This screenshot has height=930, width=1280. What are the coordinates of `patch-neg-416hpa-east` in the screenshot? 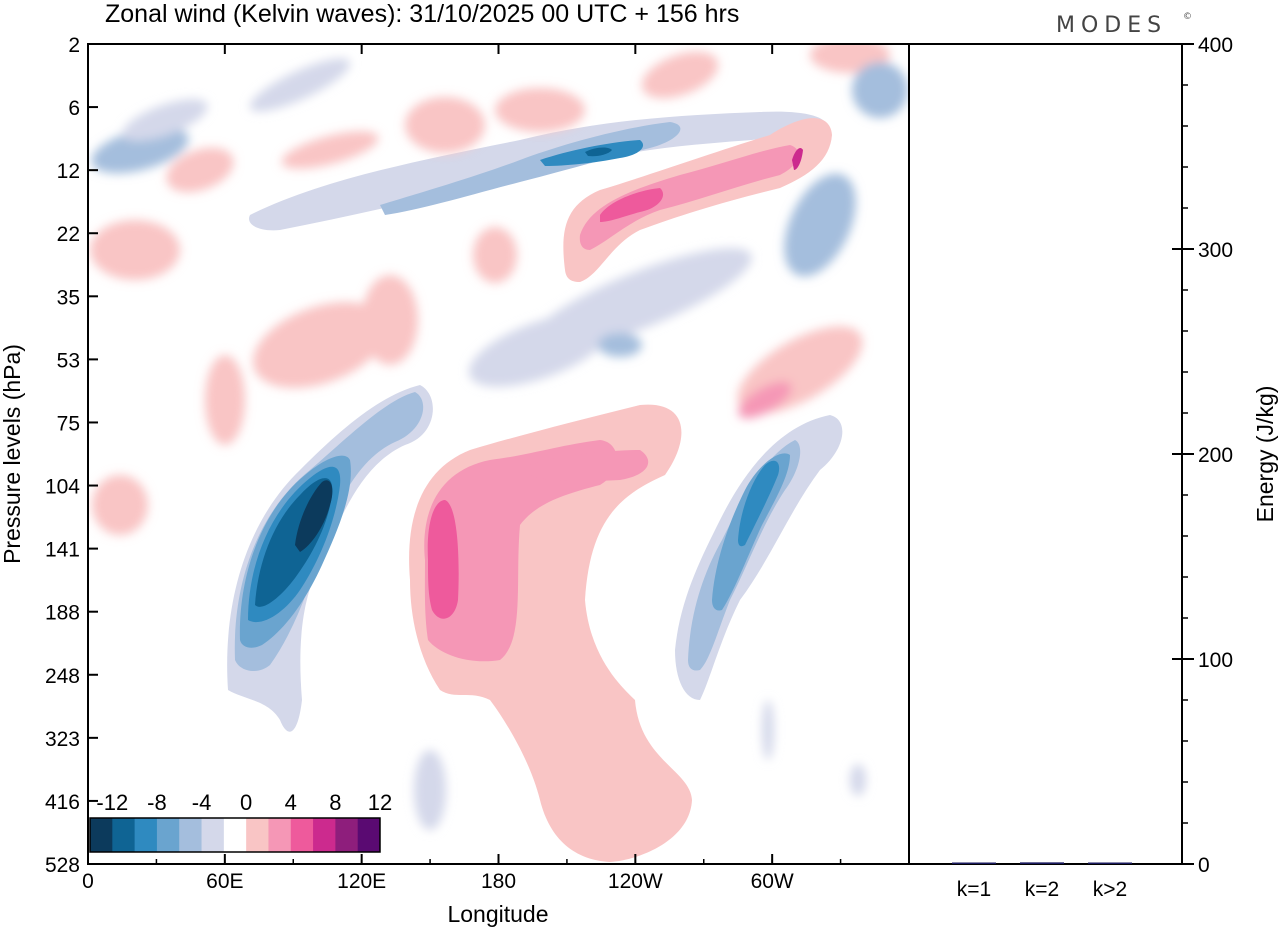 It's located at (858, 780).